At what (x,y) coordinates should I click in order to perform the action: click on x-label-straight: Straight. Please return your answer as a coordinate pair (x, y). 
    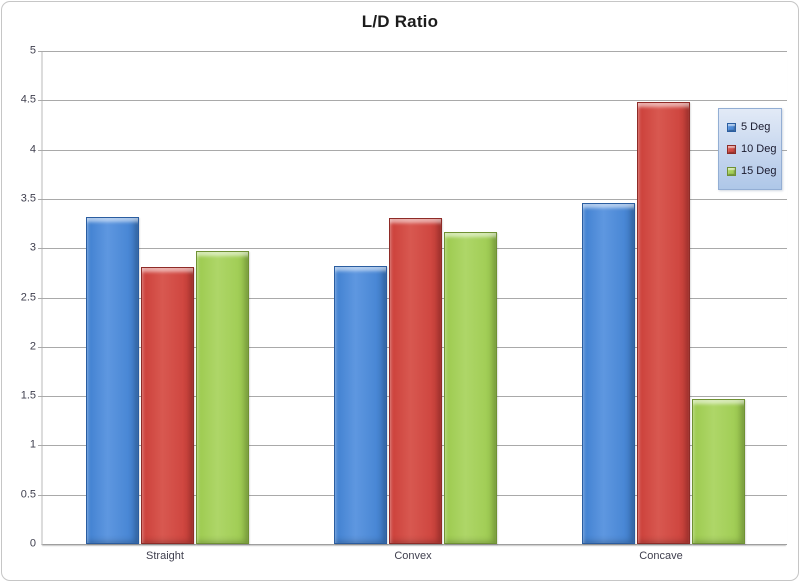
    Looking at the image, I should click on (165, 556).